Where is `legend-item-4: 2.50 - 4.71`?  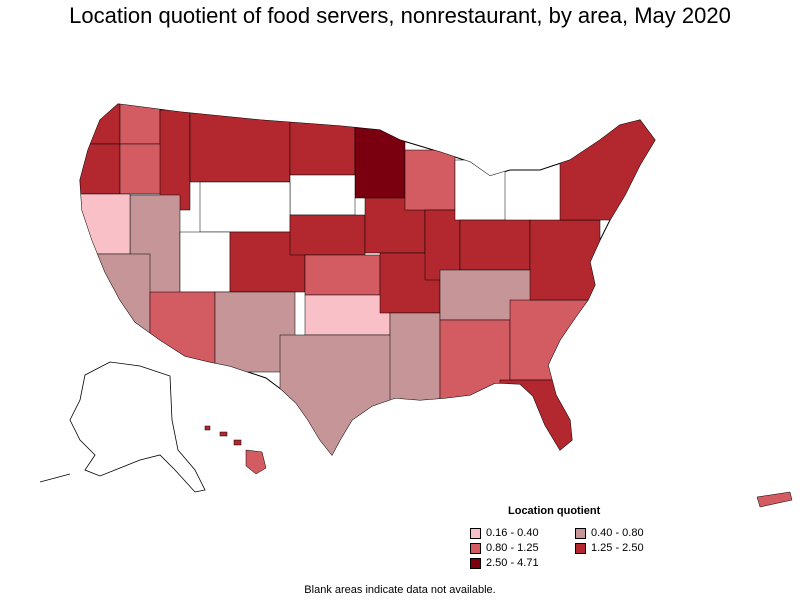 legend-item-4: 2.50 - 4.71 is located at coordinates (522, 563).